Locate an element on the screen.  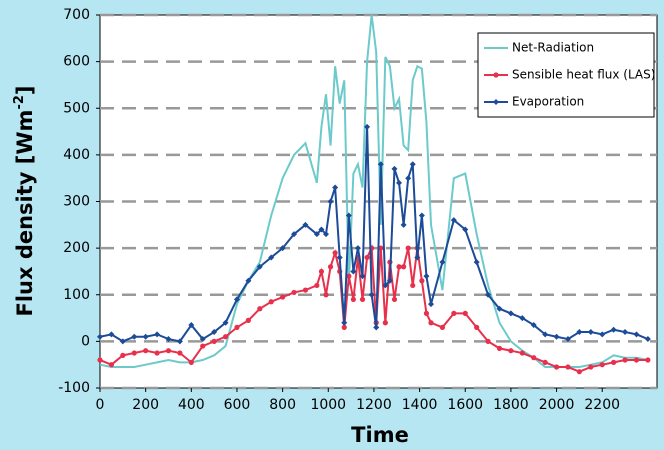
x-tick-label: 200 is located at coordinates (145, 405).